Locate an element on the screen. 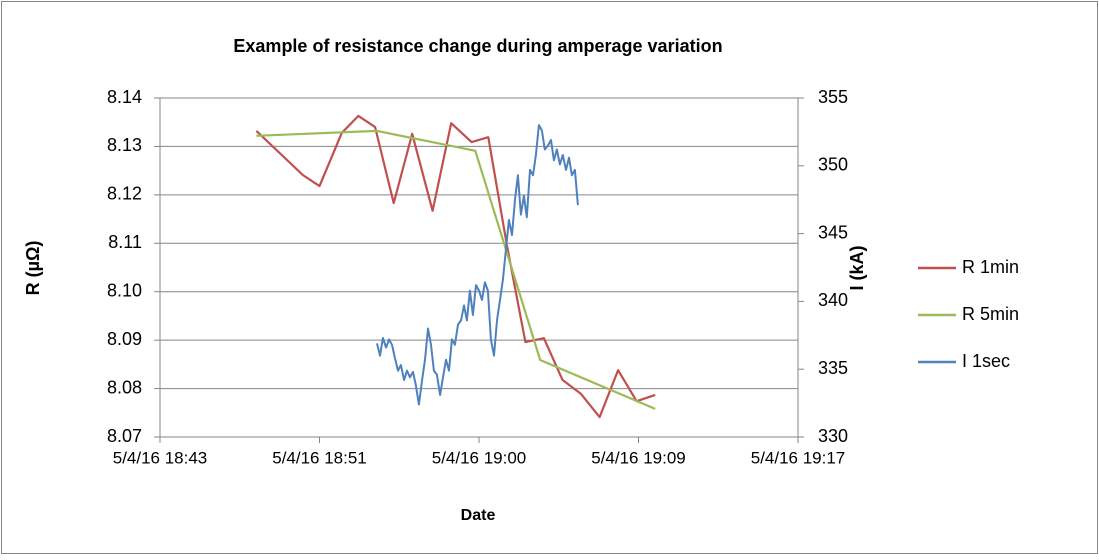  x-tick-label: 5/4/16 19:00 is located at coordinates (479, 457).